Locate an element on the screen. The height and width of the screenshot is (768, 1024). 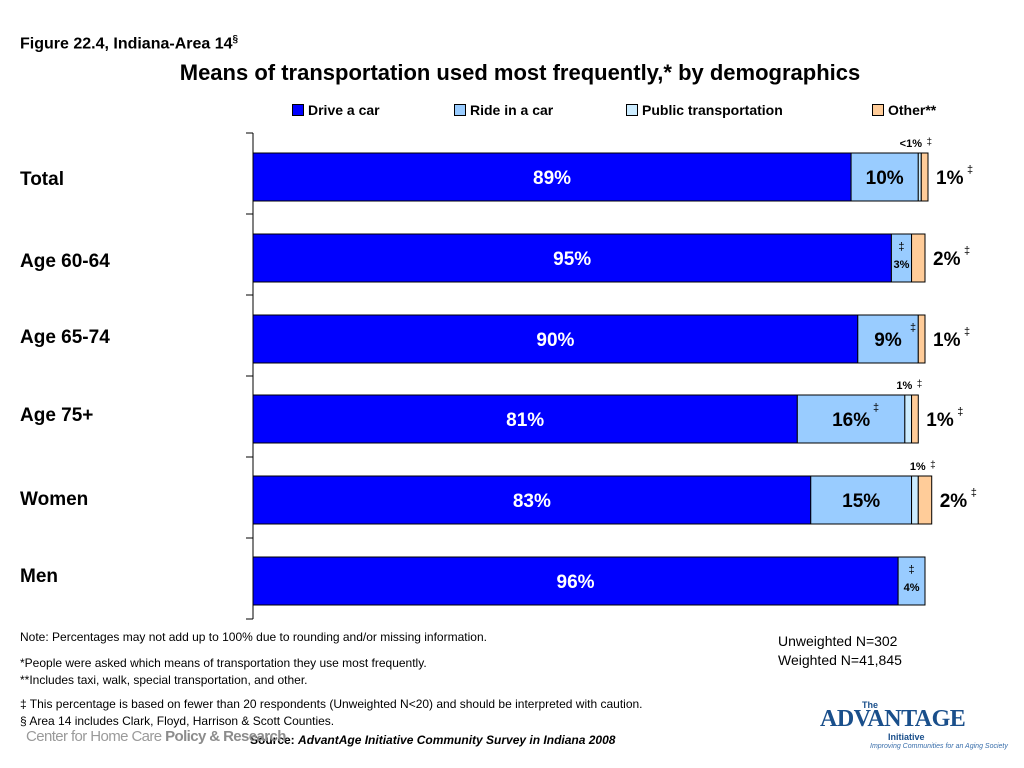
category-label: Men is located at coordinates (39, 576).